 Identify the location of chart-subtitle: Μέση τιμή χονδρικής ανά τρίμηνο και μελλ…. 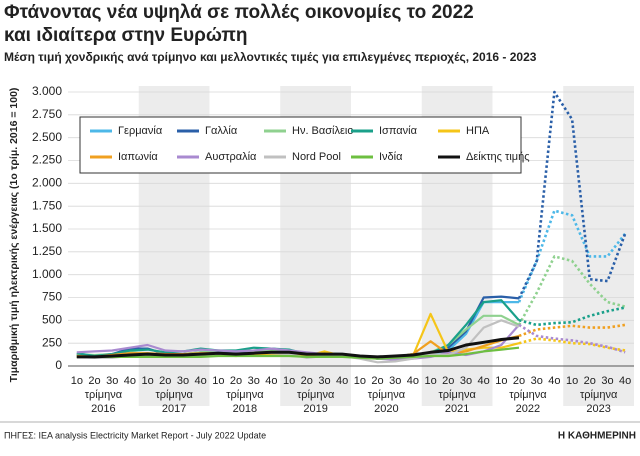
(270, 57).